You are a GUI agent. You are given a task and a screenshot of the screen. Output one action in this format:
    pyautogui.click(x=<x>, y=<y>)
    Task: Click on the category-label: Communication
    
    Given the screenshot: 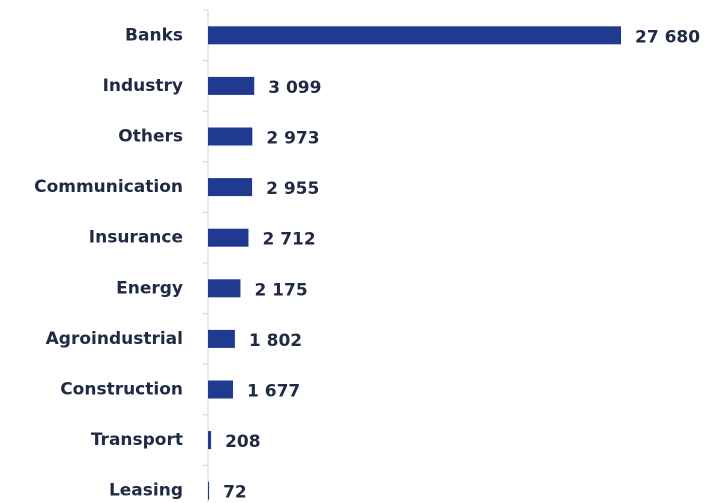 What is the action you would take?
    pyautogui.click(x=108, y=187)
    